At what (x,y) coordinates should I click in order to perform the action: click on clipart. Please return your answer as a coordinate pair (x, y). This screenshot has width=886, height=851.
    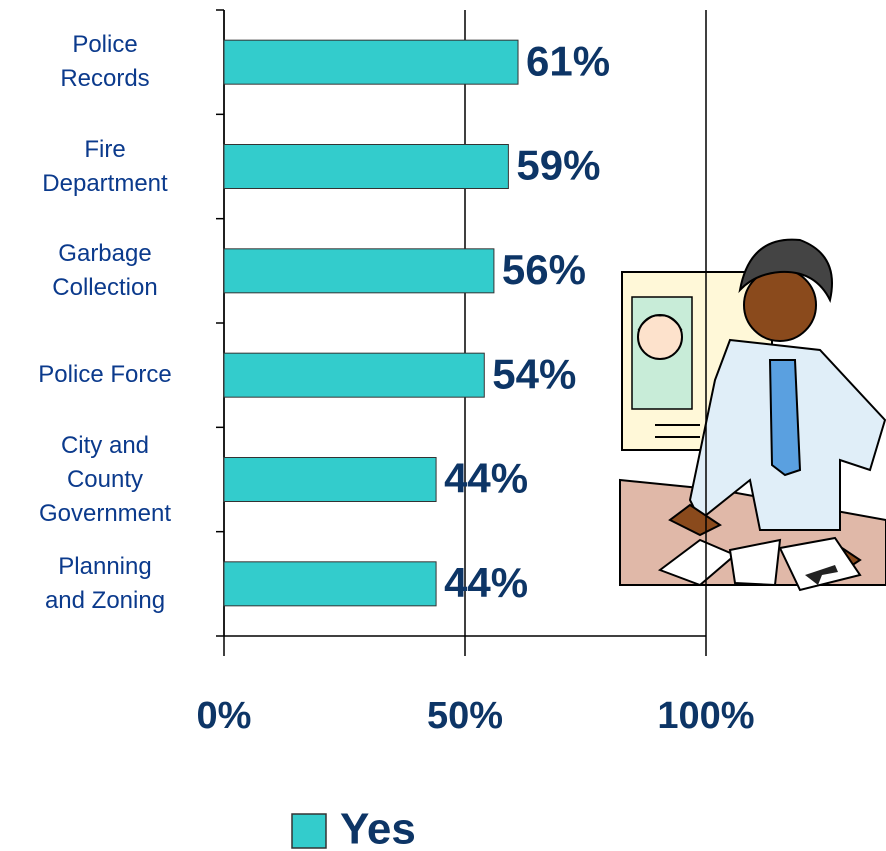
    Looking at the image, I should click on (752, 415).